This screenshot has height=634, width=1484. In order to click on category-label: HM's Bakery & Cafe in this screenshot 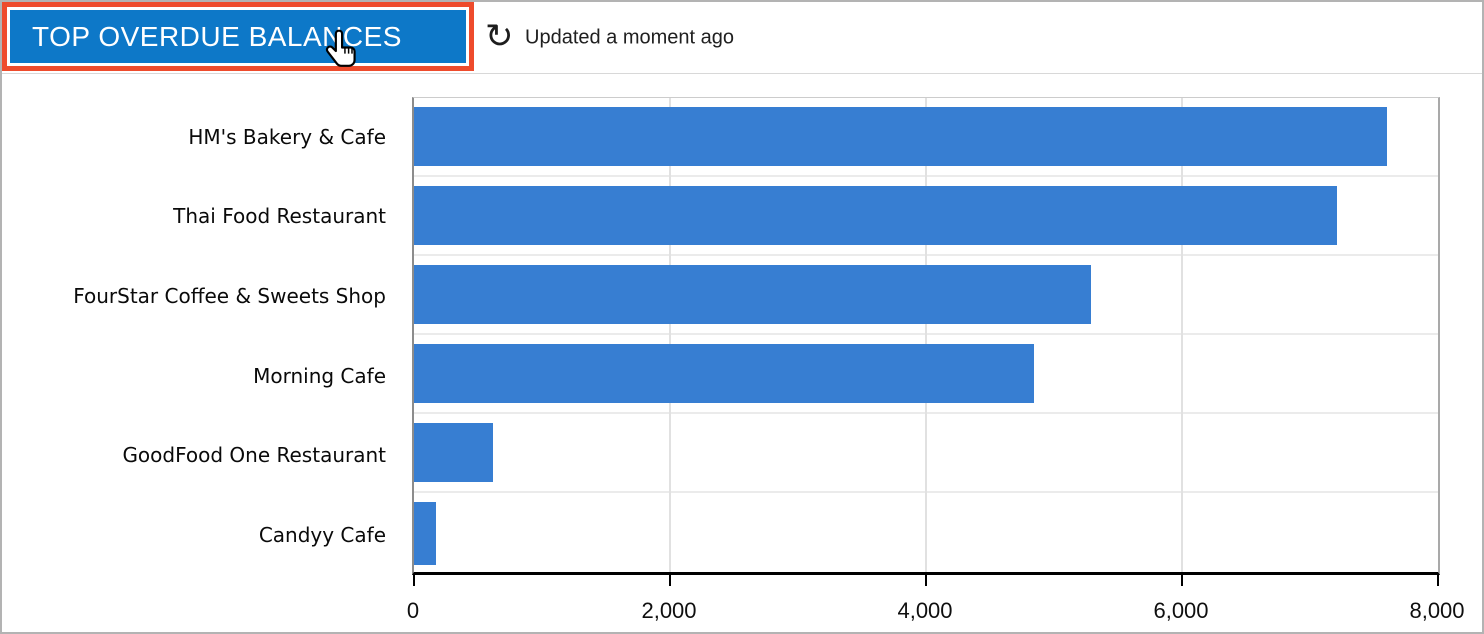, I will do `click(287, 136)`.